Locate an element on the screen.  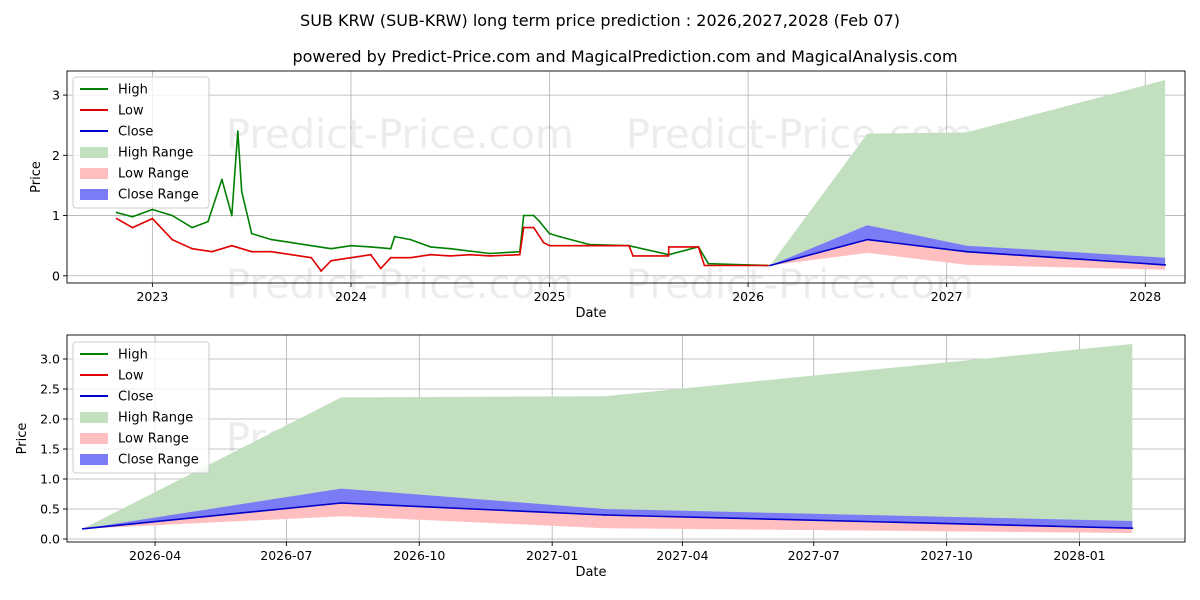
x-axis-label: Date is located at coordinates (590, 572).